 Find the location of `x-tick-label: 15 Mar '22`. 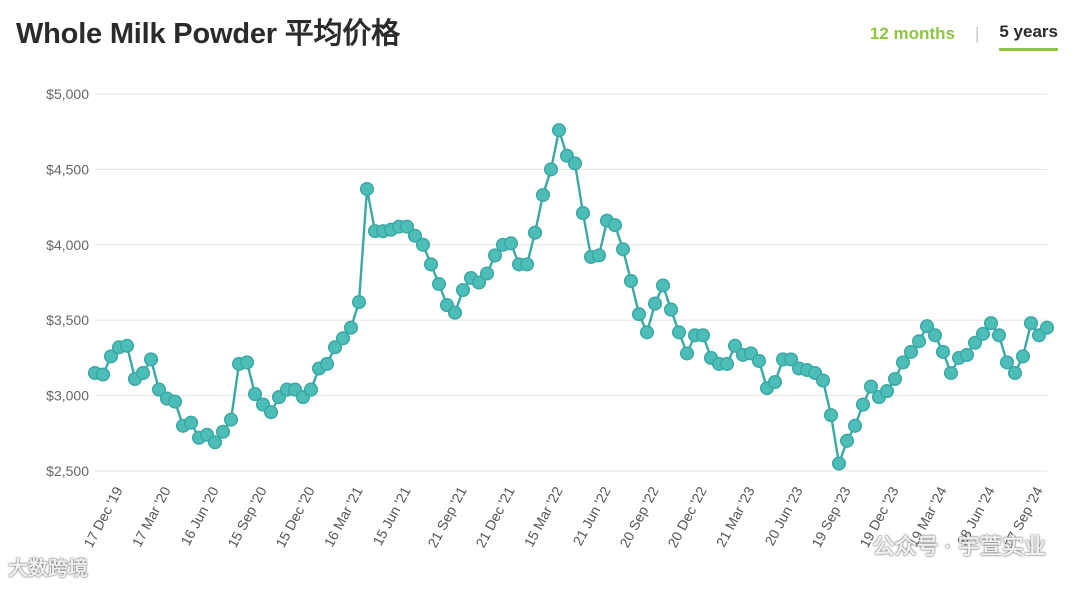

x-tick-label: 15 Mar '22 is located at coordinates (543, 517).